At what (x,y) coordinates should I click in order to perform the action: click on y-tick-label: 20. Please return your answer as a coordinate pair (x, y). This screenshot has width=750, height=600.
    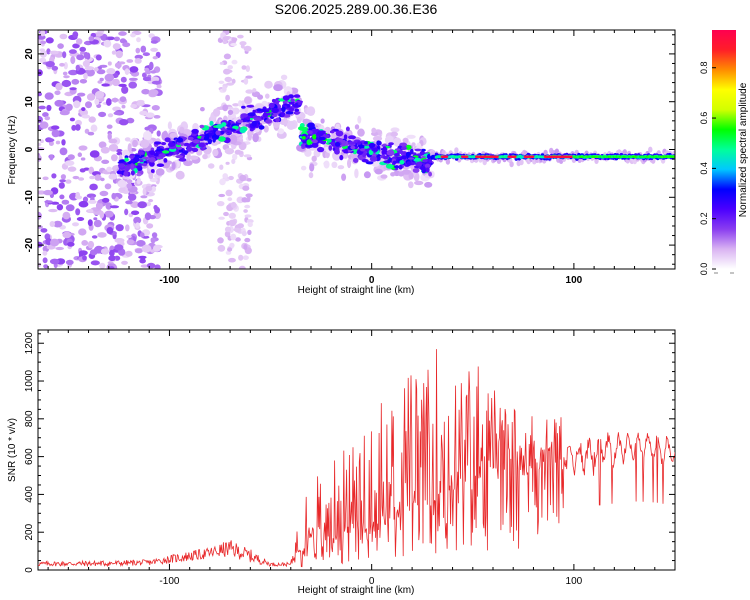
    Looking at the image, I should click on (29, 54).